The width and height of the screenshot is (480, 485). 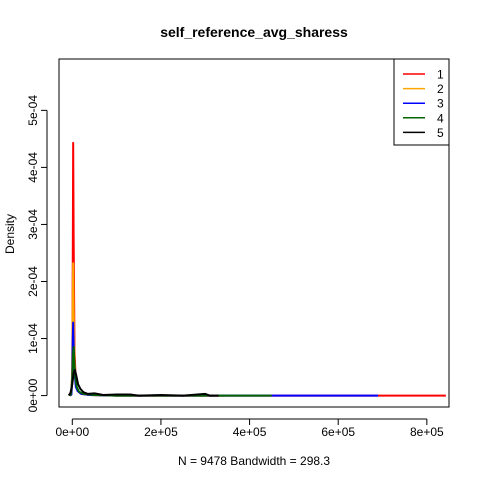 I want to click on x-tick-label: 6e+05, so click(x=338, y=432).